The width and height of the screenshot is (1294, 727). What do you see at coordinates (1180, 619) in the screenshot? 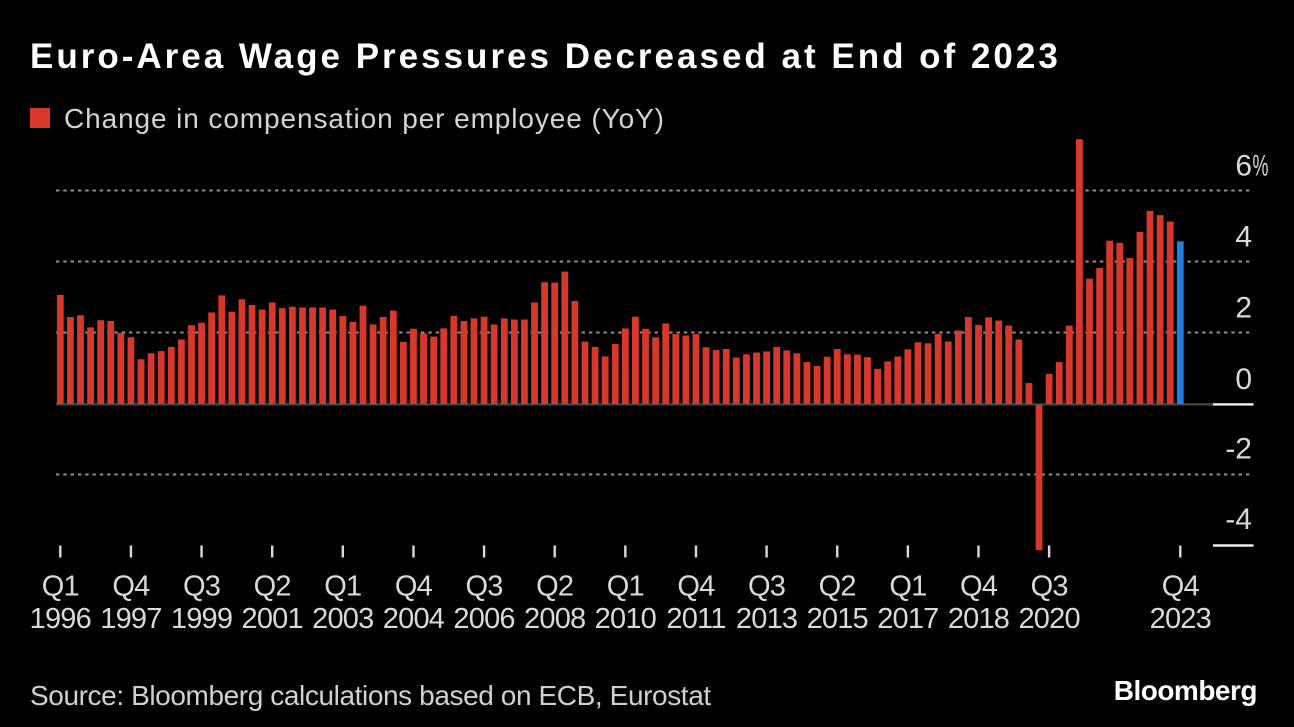
I see `svg-text: 2023` at bounding box center [1180, 619].